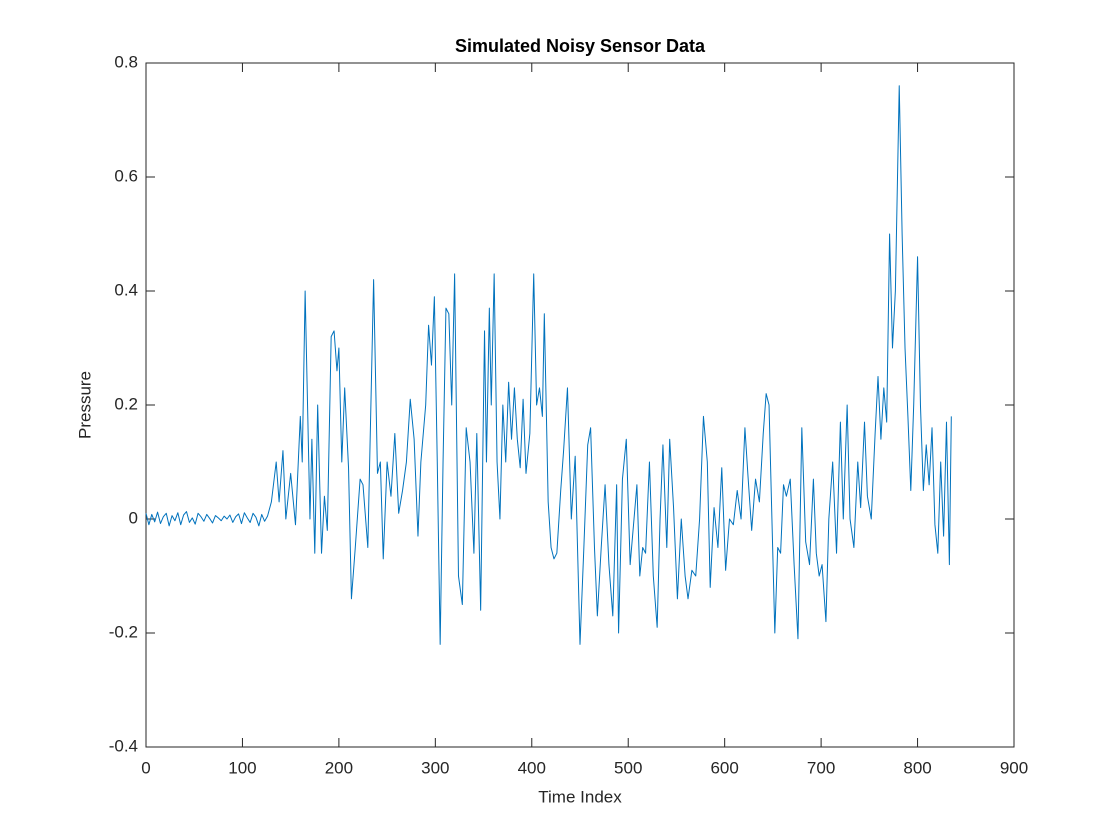 The width and height of the screenshot is (1120, 840). What do you see at coordinates (123, 745) in the screenshot?
I see `y-tick-label: -0.4` at bounding box center [123, 745].